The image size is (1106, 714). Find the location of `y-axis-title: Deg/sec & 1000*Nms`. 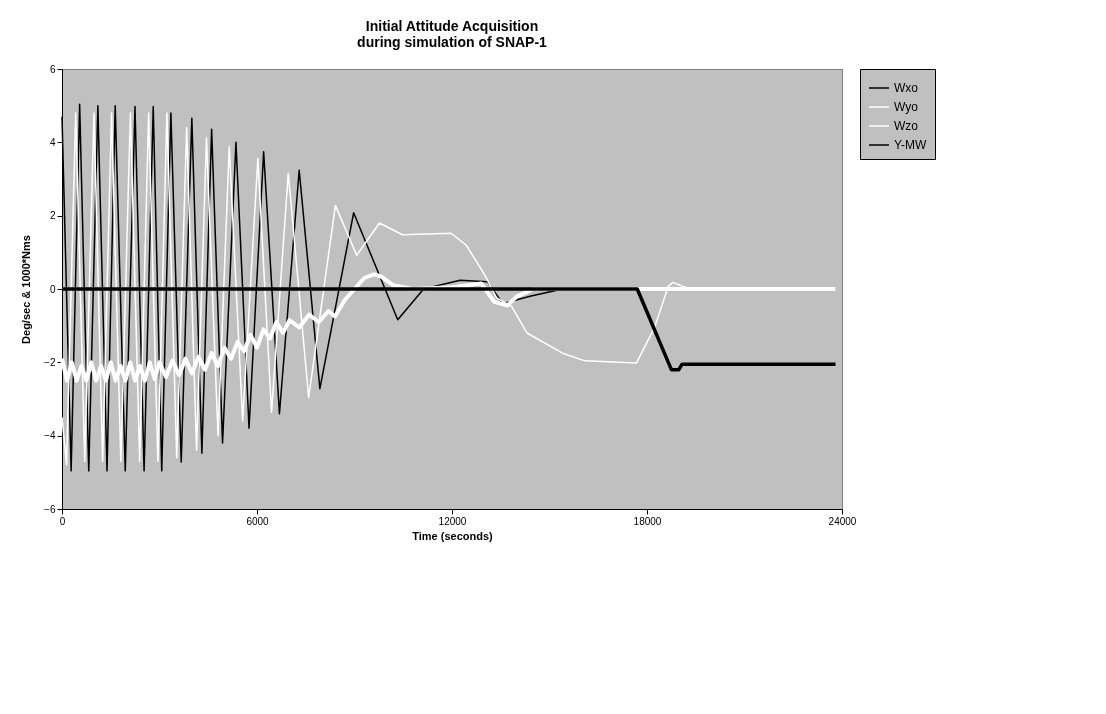

y-axis-title: Deg/sec & 1000*Nms is located at coordinates (26, 289).